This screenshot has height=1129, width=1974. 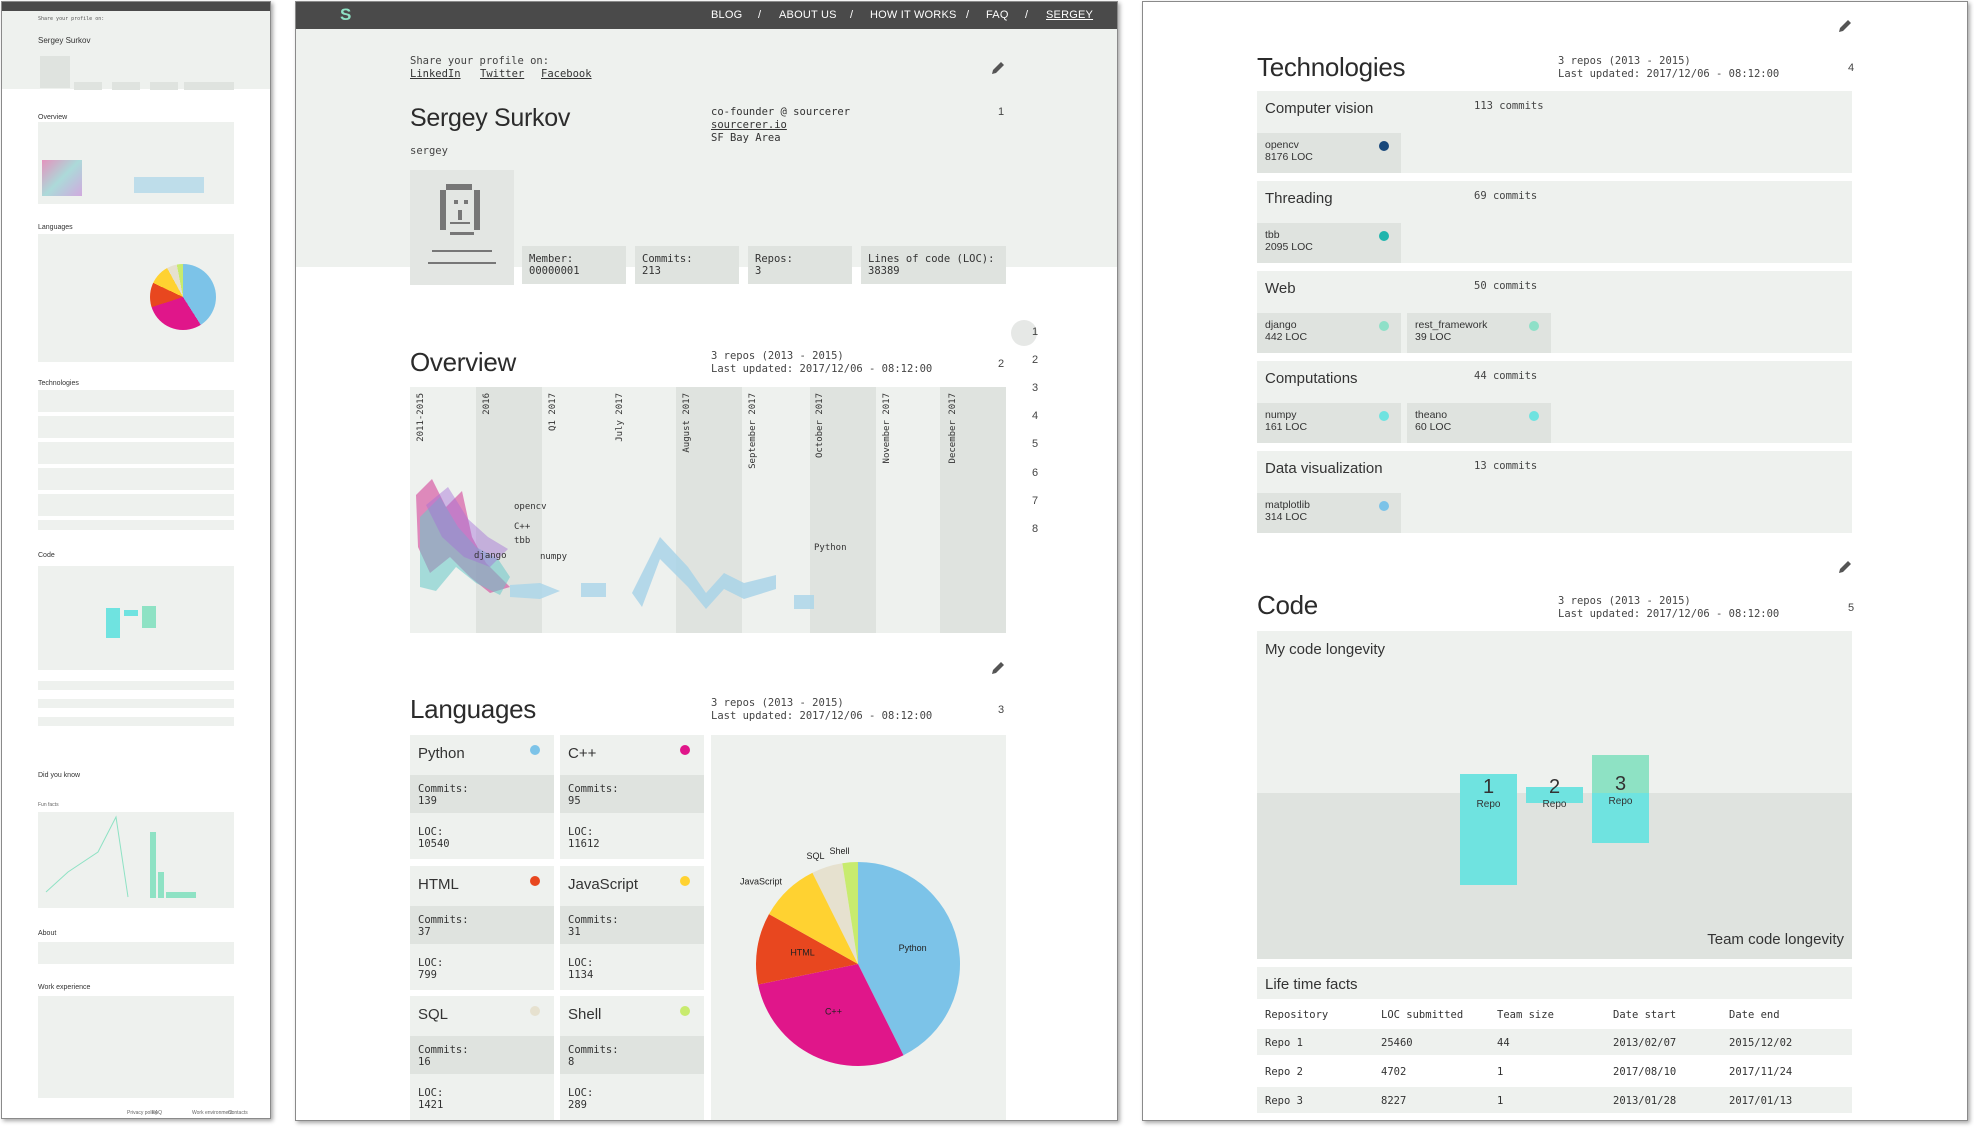 What do you see at coordinates (1324, 468) in the screenshot?
I see `tech-group-name: Data visualization` at bounding box center [1324, 468].